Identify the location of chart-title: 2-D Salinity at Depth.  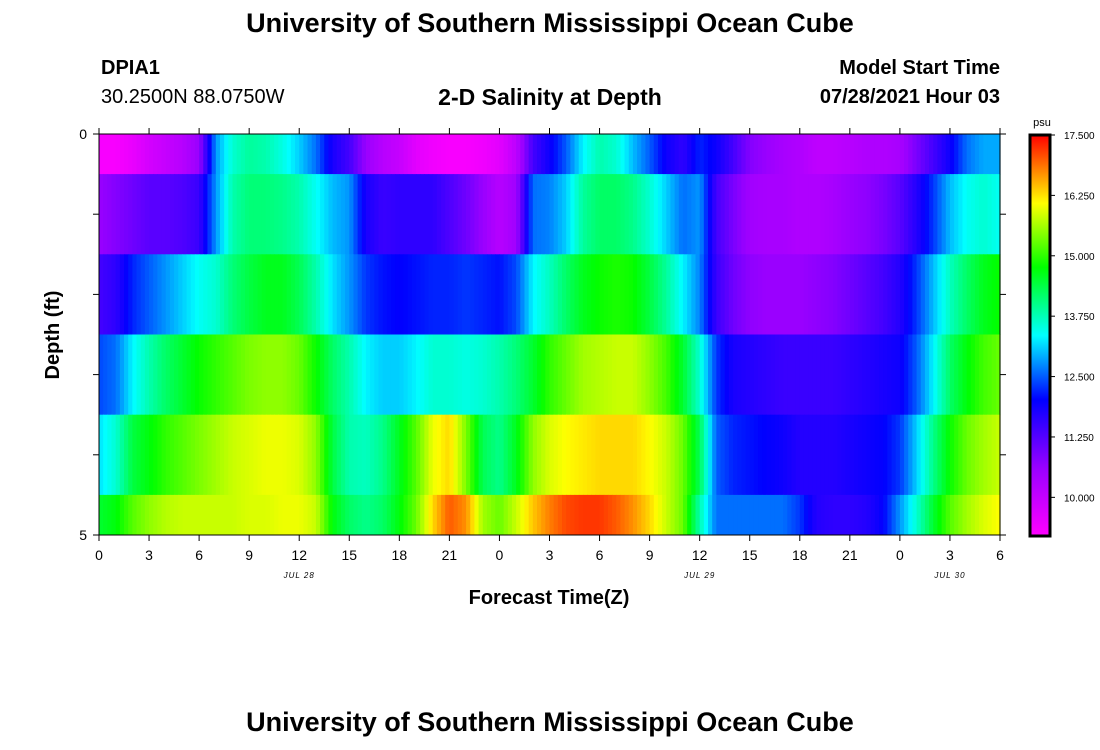
(550, 97).